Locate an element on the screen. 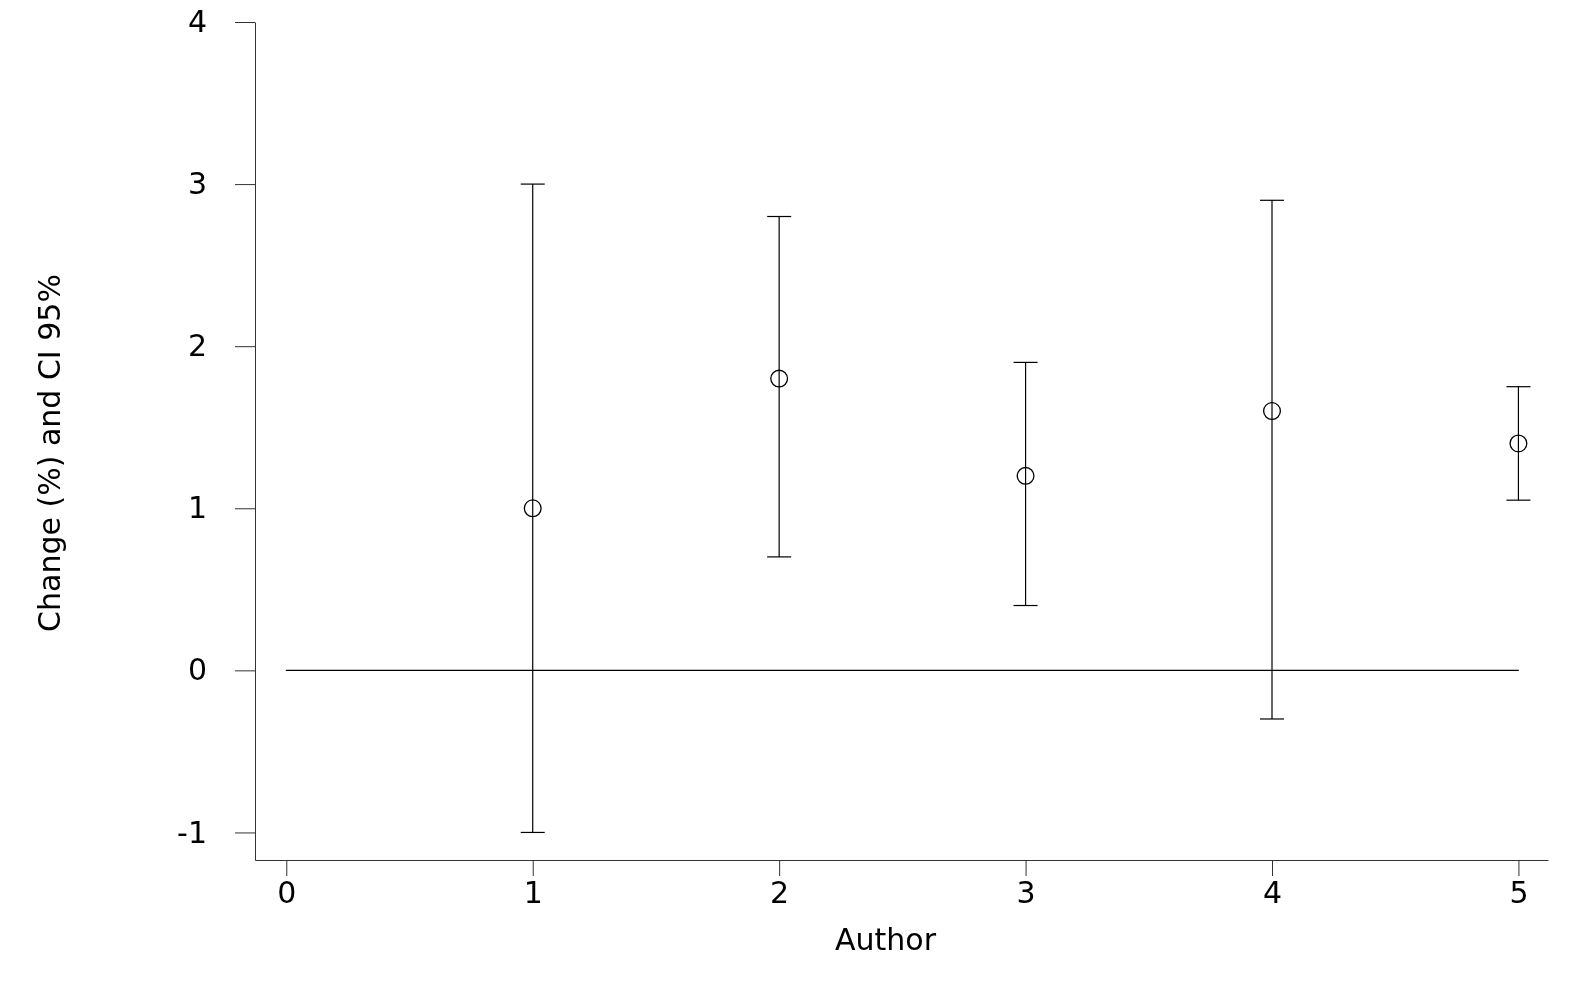 This screenshot has width=1578, height=984. y-tick-label: 0 is located at coordinates (197, 670).